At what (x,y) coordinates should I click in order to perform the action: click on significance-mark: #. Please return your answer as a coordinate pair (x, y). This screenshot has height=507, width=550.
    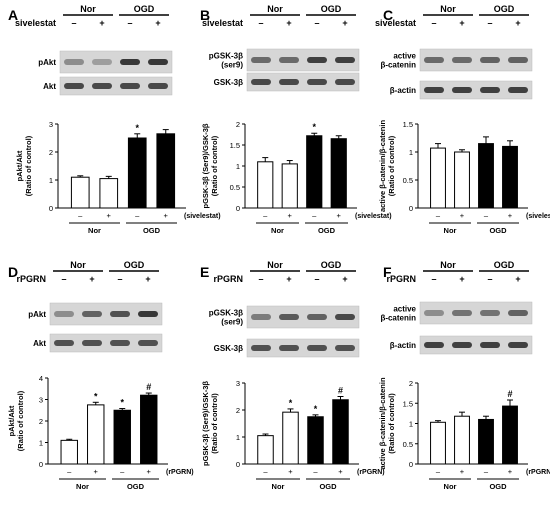
    Looking at the image, I should click on (340, 391).